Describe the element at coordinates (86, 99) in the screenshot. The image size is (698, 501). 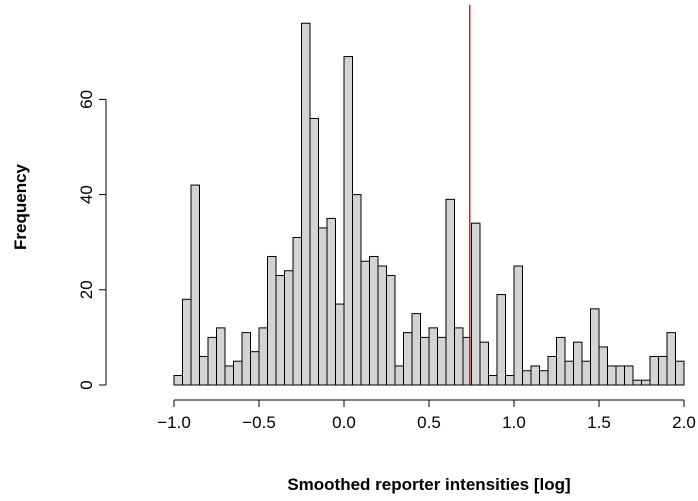
I see `y-tick-label: 60` at that location.